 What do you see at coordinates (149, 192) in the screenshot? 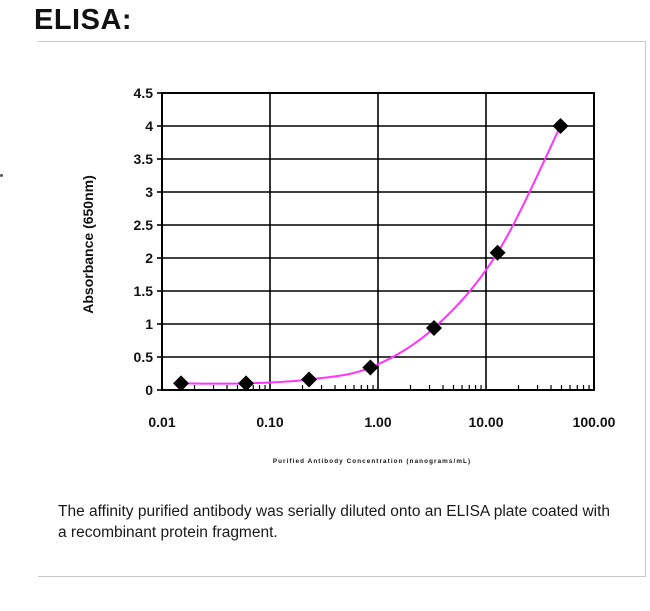
I see `y-tick-label: 3` at bounding box center [149, 192].